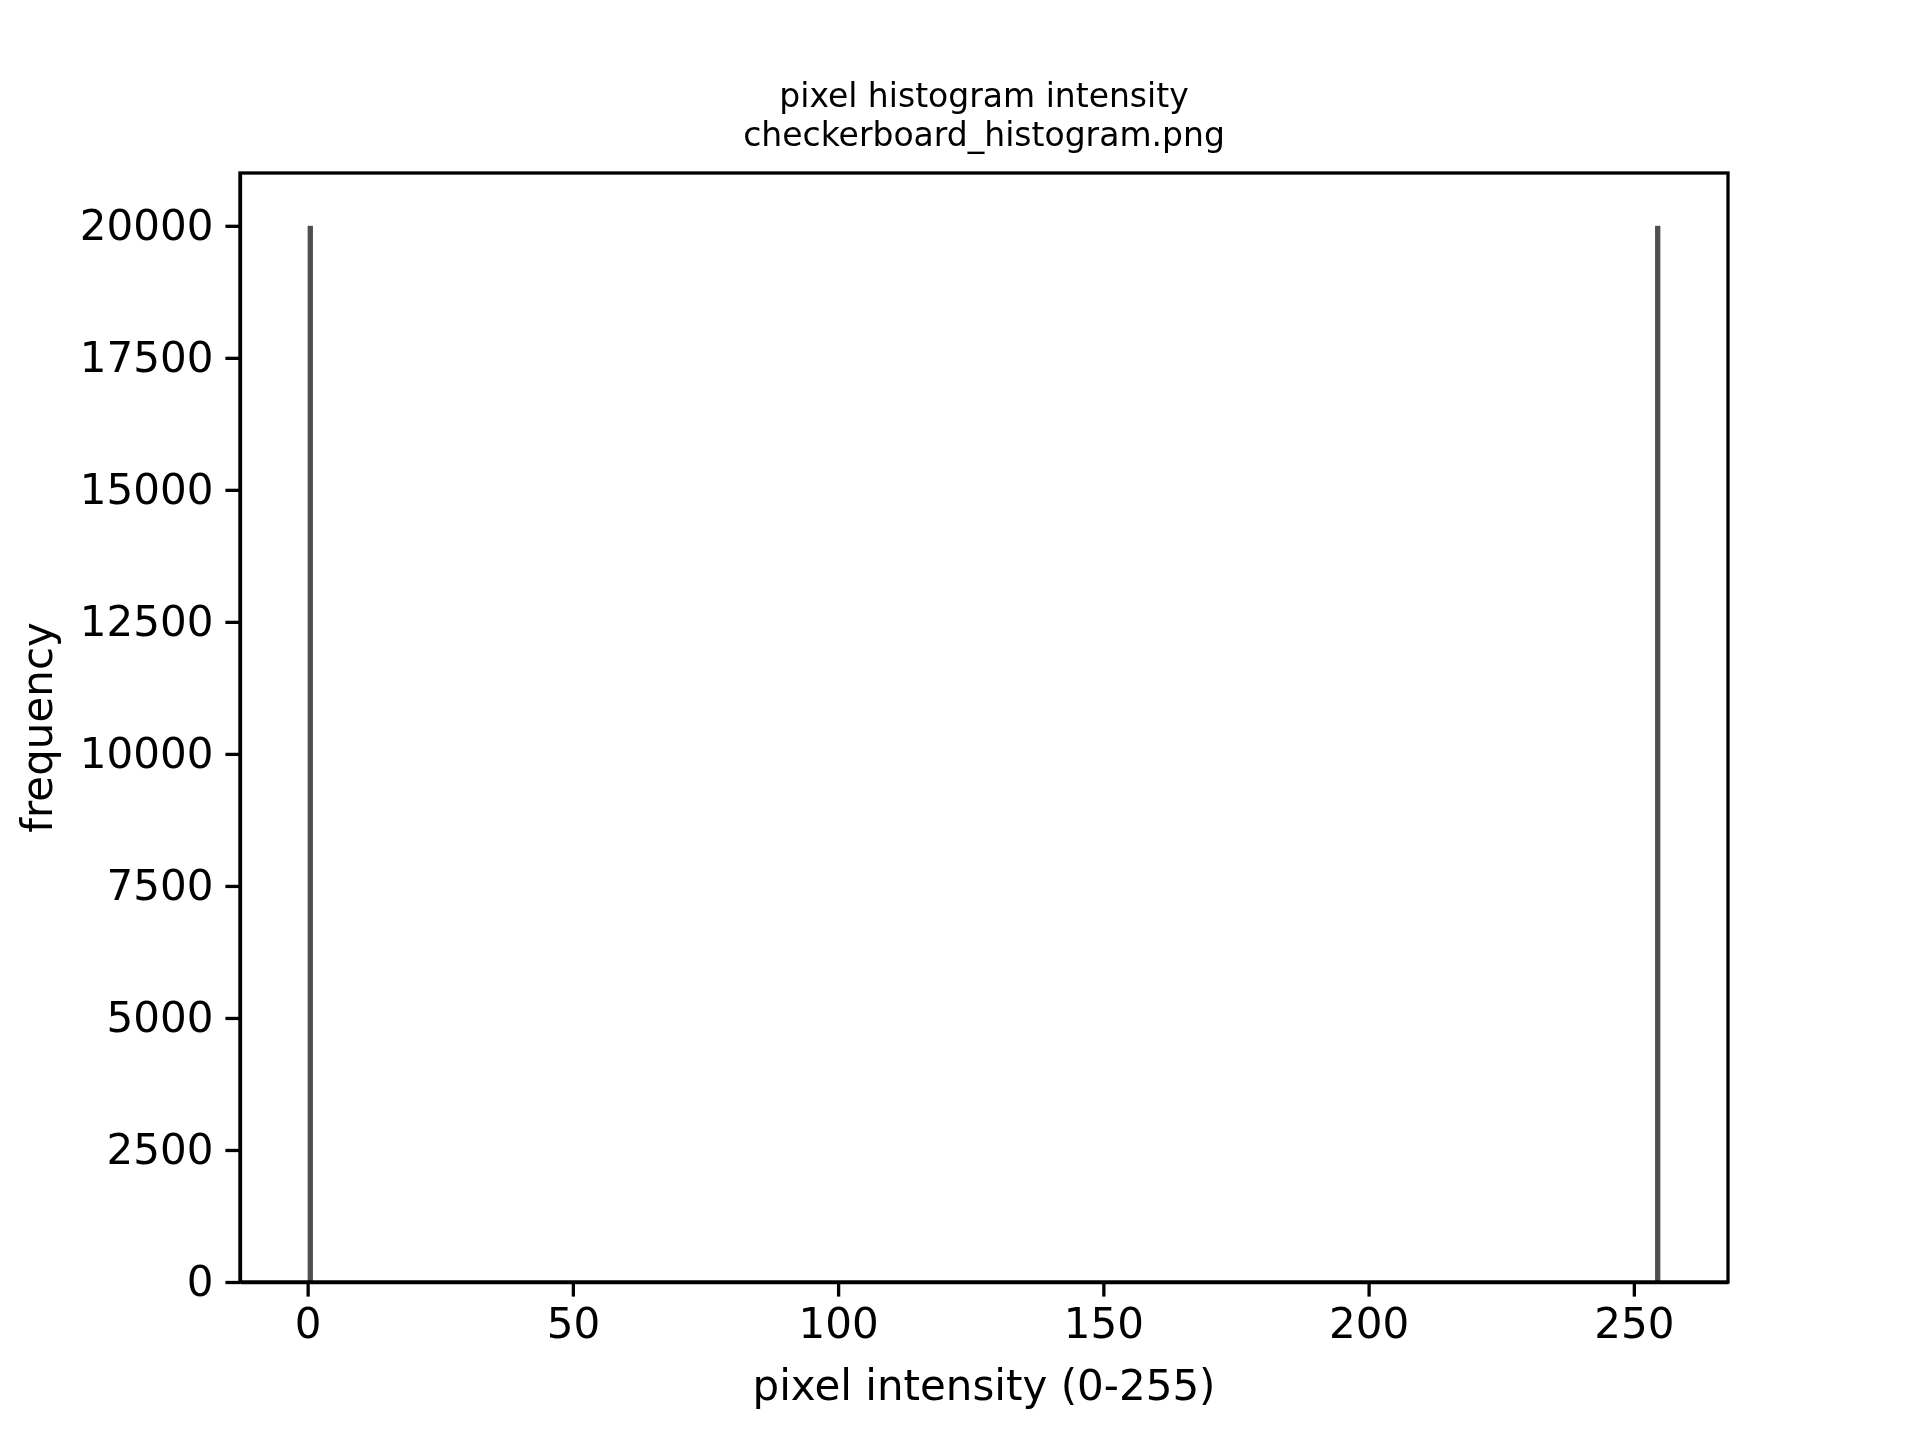 Image resolution: width=1920 pixels, height=1440 pixels. What do you see at coordinates (1634, 1324) in the screenshot?
I see `x-tick-label: 250` at bounding box center [1634, 1324].